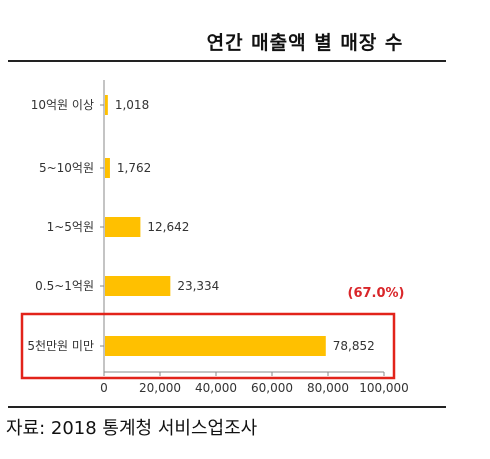 This screenshot has height=459, width=490. Describe the element at coordinates (376, 293) in the screenshot. I see `highlight-annotation: (67.0%)` at that location.